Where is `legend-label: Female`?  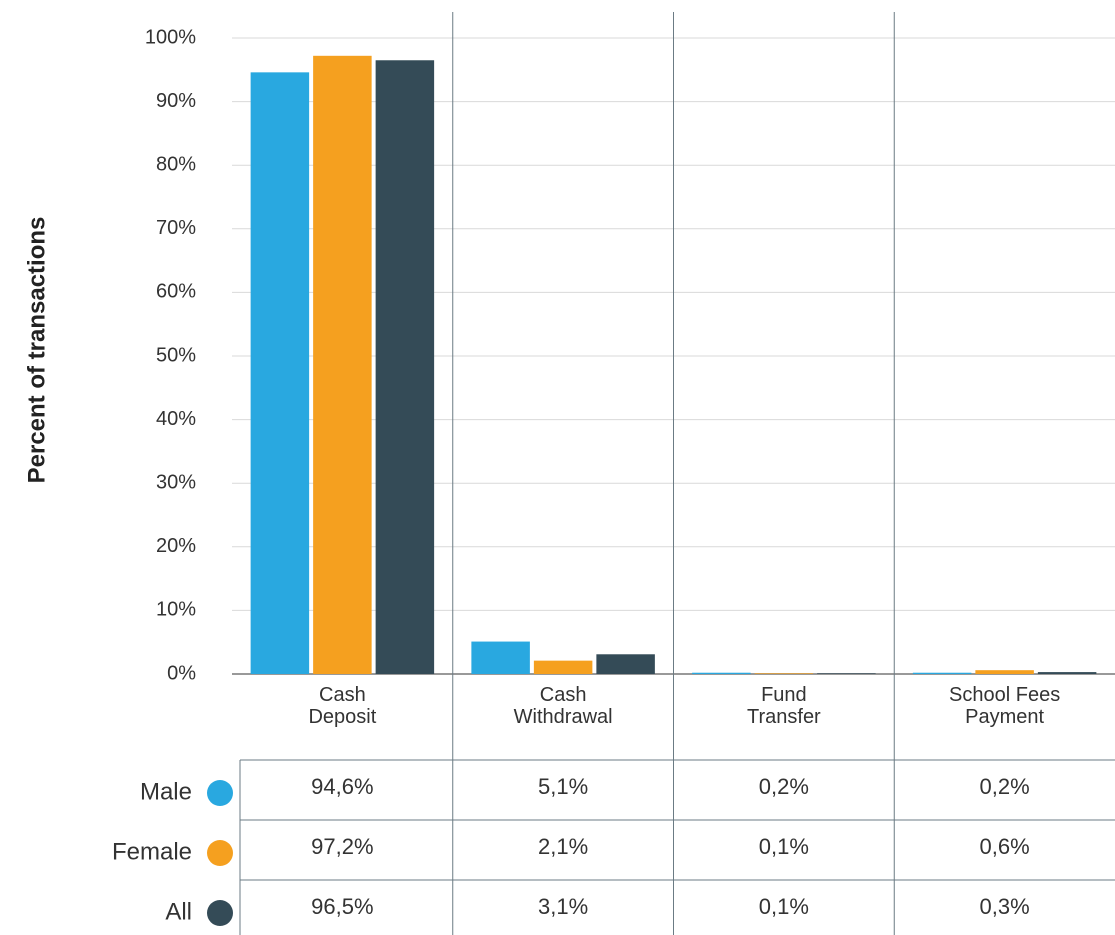 legend-label: Female is located at coordinates (152, 851).